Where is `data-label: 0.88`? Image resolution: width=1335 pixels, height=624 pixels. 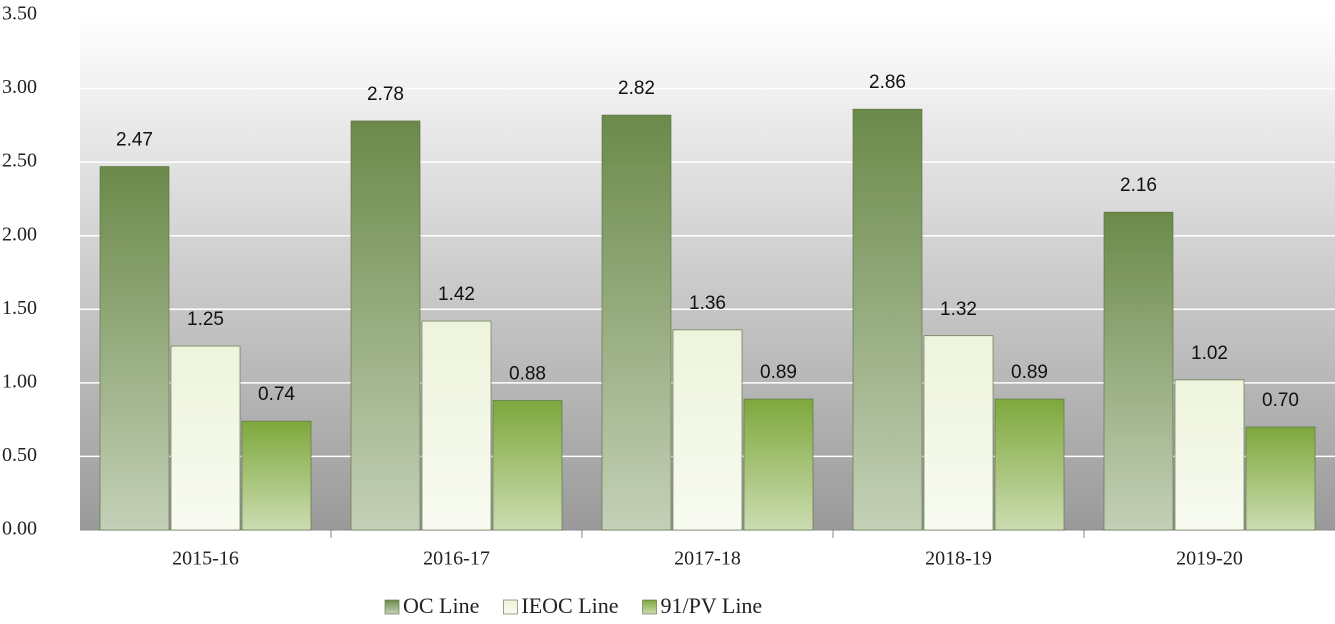
data-label: 0.88 is located at coordinates (527, 374).